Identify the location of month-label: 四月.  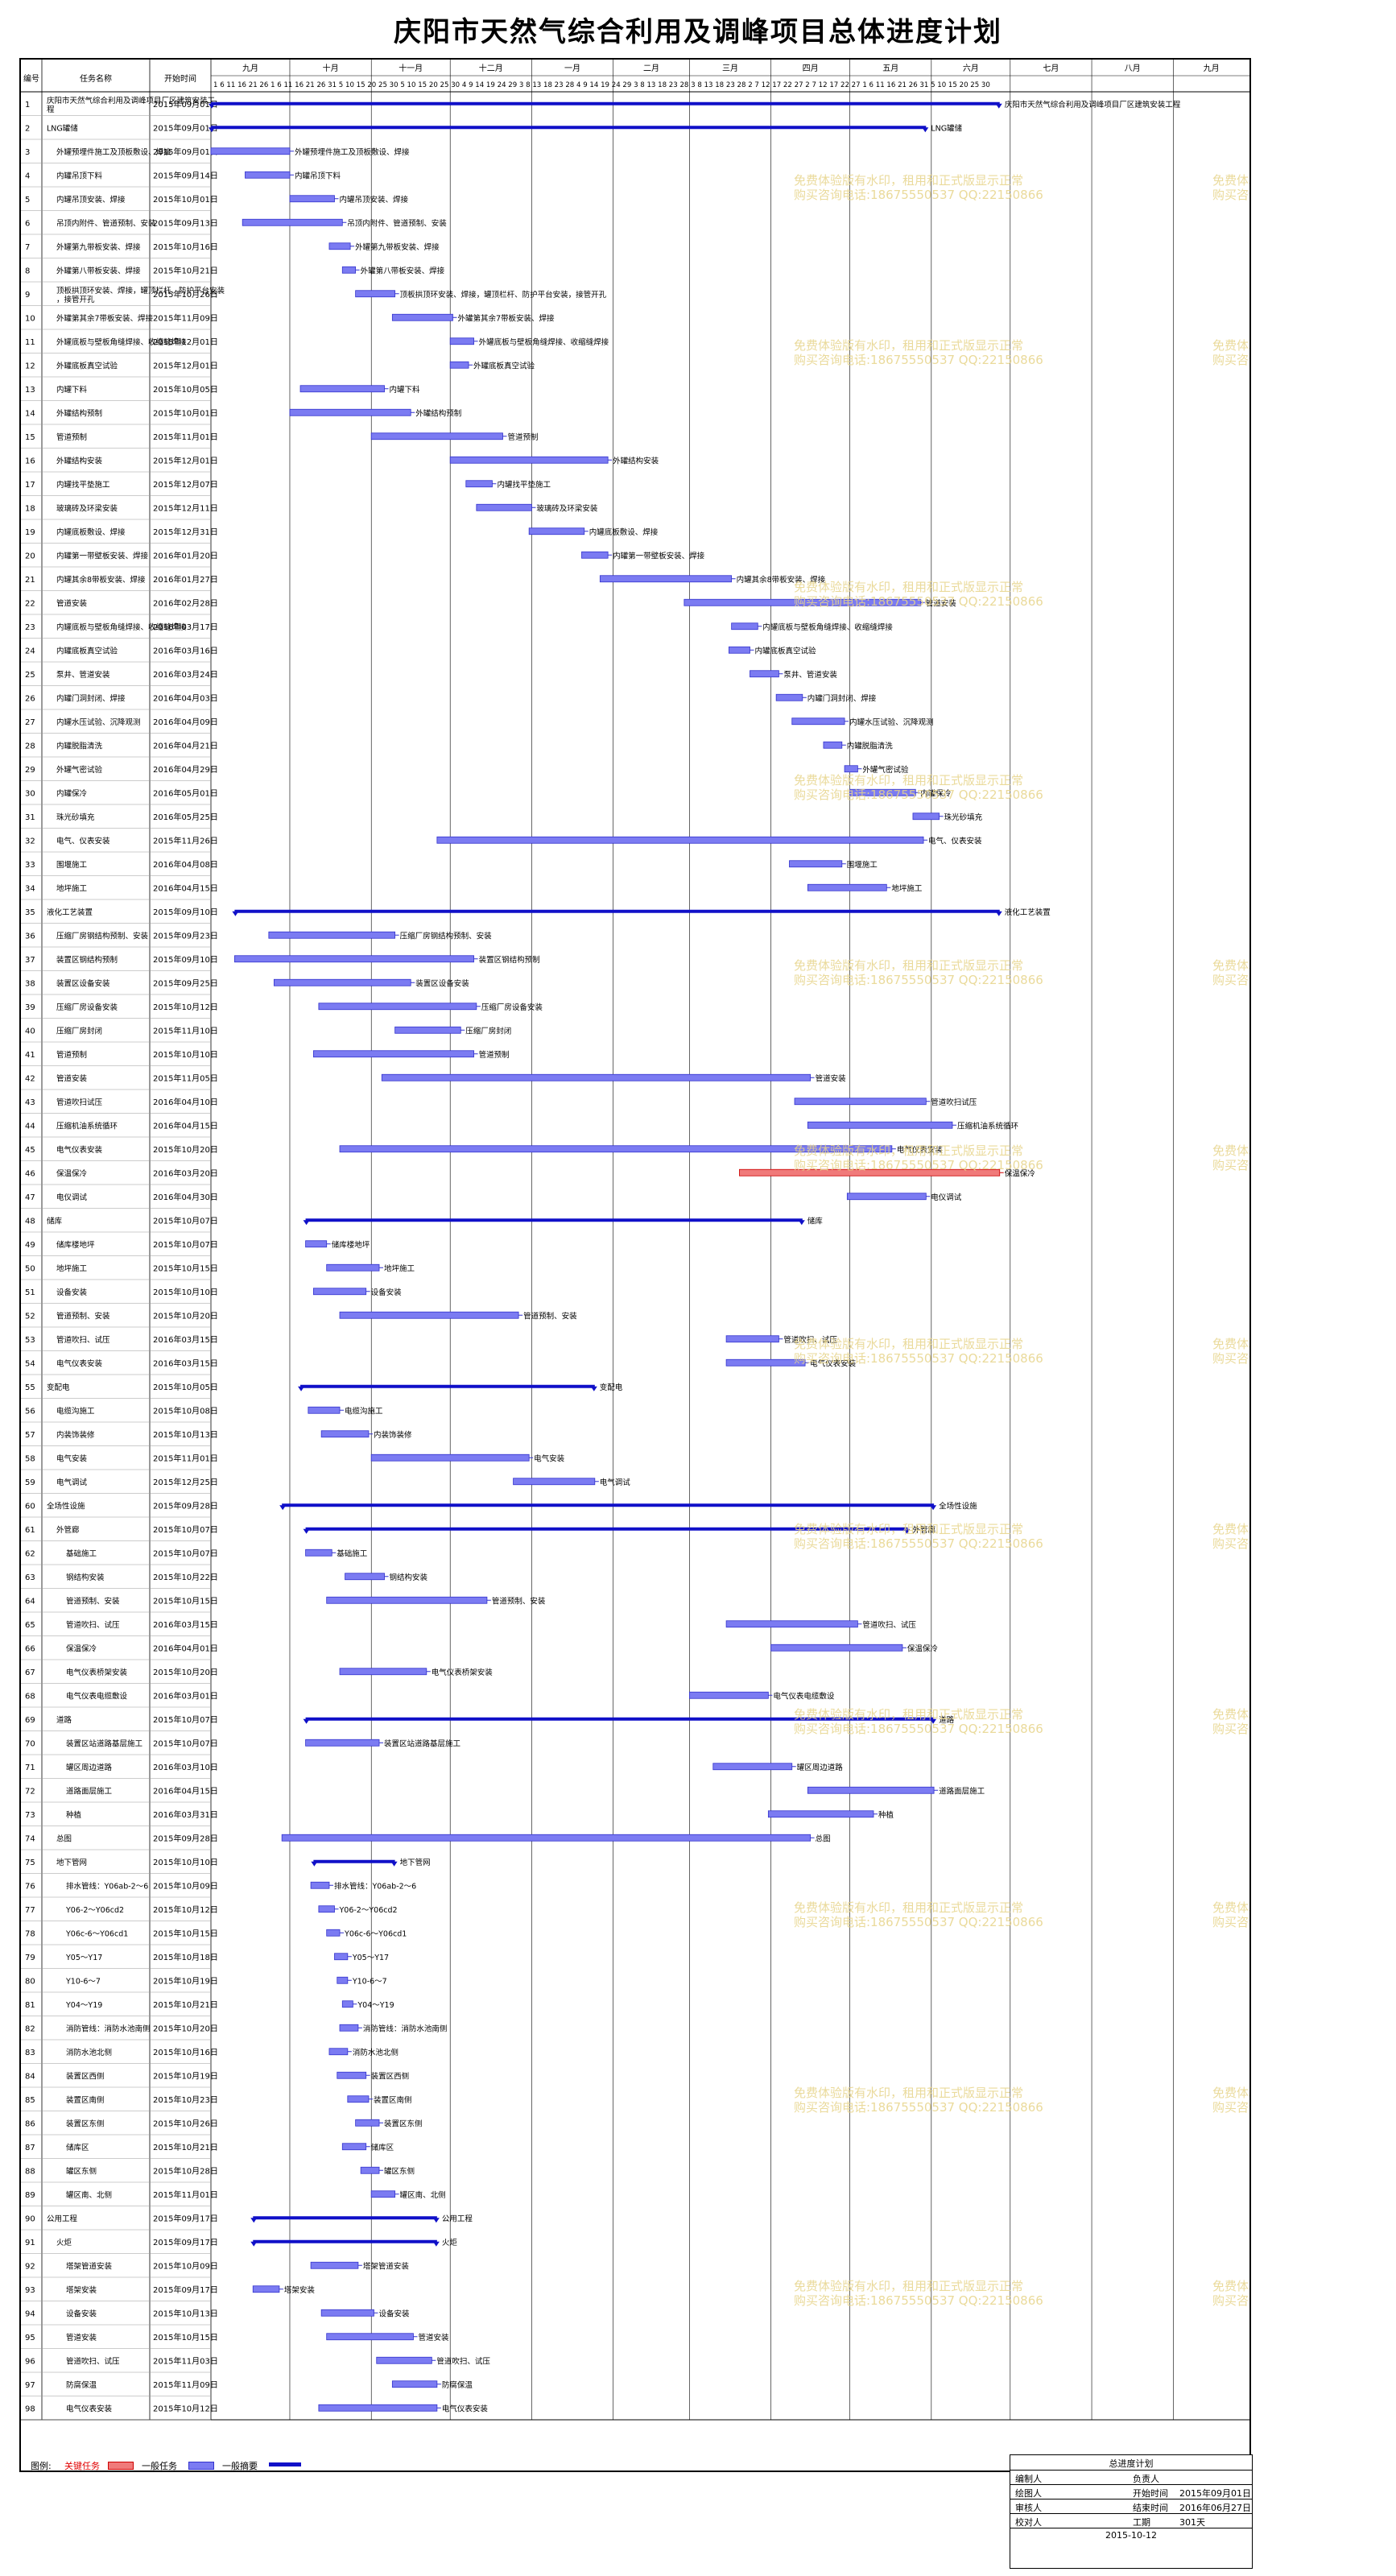
(811, 68).